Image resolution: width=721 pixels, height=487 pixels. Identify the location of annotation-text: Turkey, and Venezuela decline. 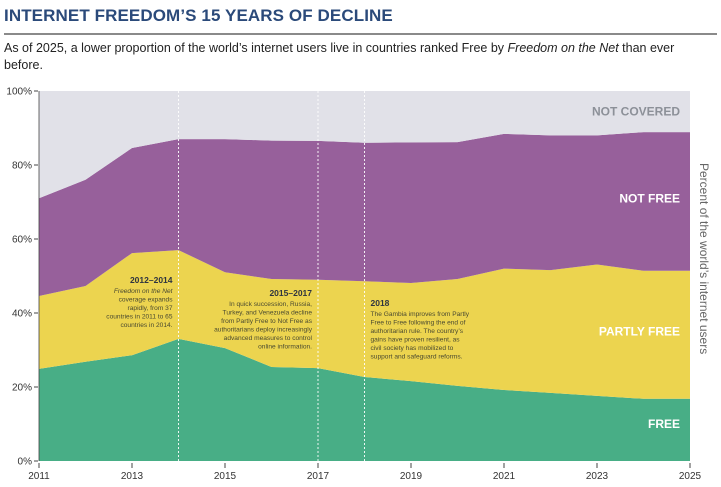
(268, 313).